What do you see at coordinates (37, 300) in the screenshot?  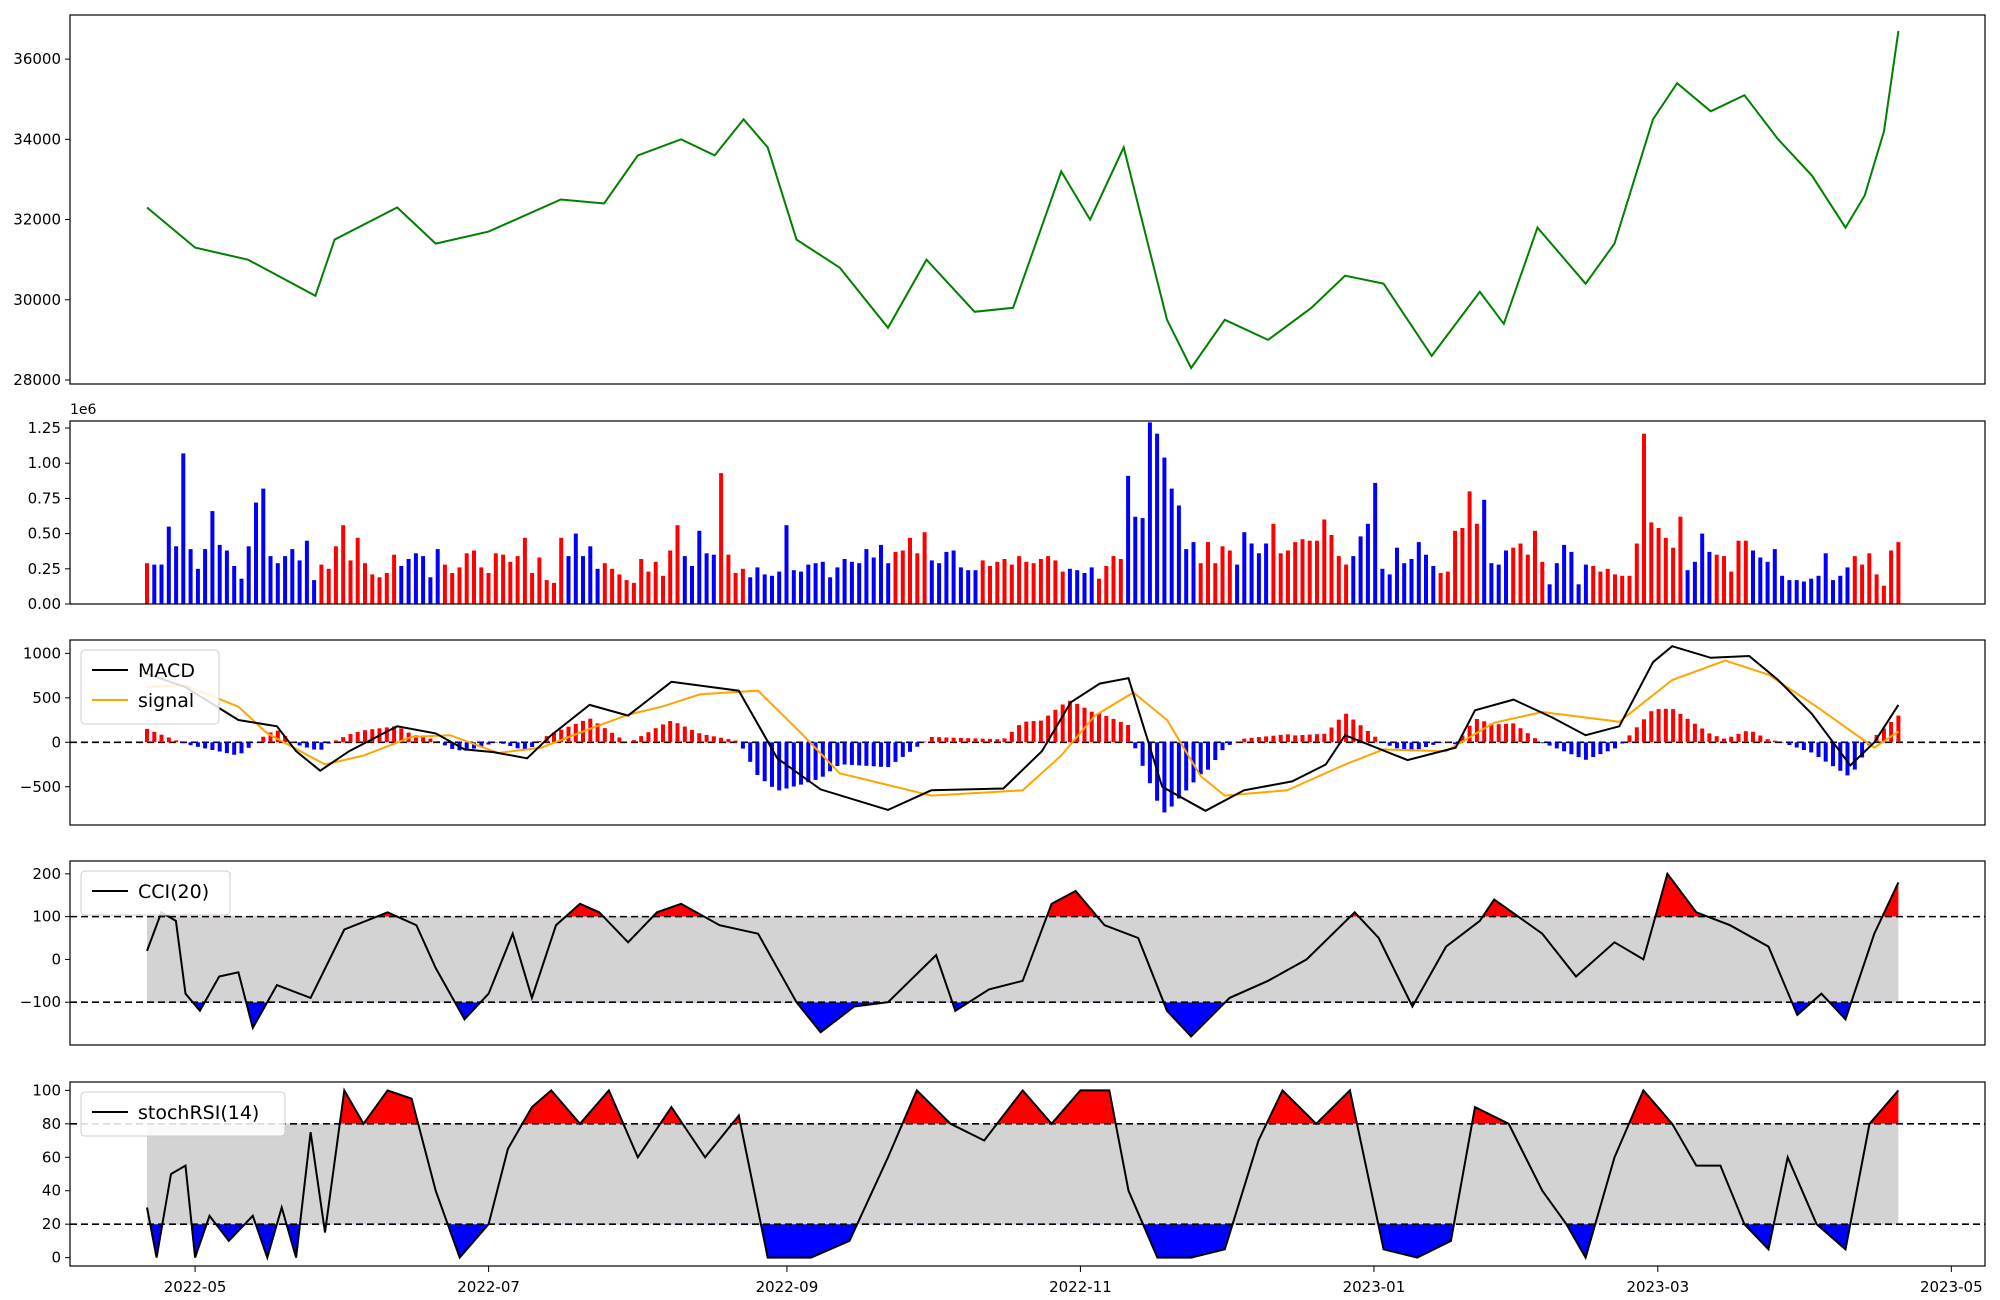 I see `price-ytick-label: 30000` at bounding box center [37, 300].